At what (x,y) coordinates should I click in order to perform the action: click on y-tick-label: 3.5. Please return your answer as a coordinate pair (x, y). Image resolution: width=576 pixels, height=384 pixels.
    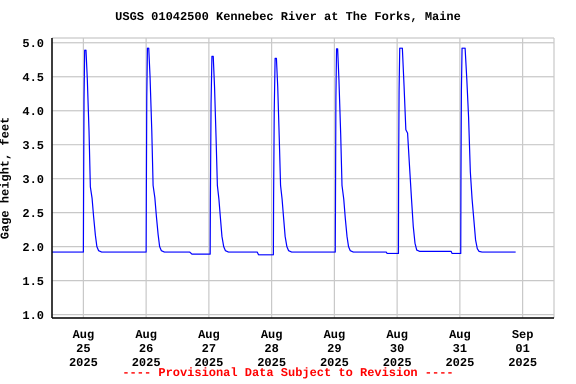
    Looking at the image, I should click on (33, 145).